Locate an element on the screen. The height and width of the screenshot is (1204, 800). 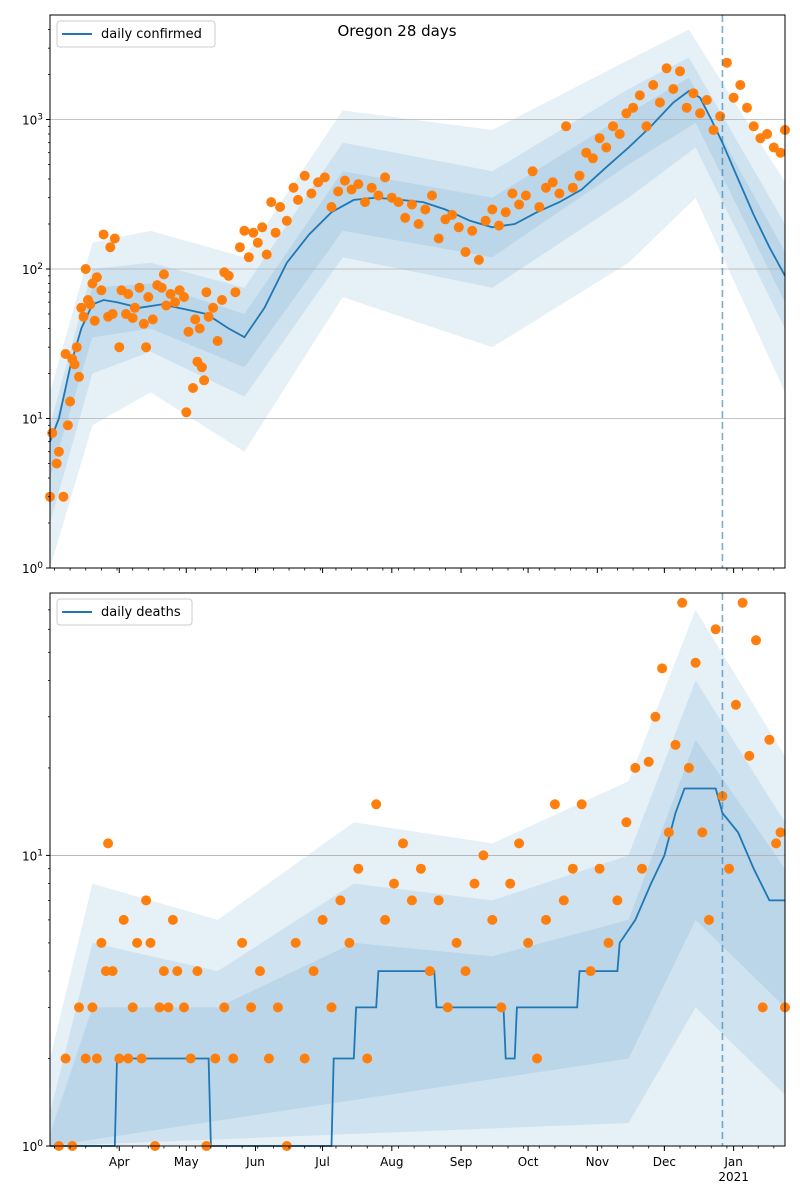
confirmed-legend-box is located at coordinates (136, 34).